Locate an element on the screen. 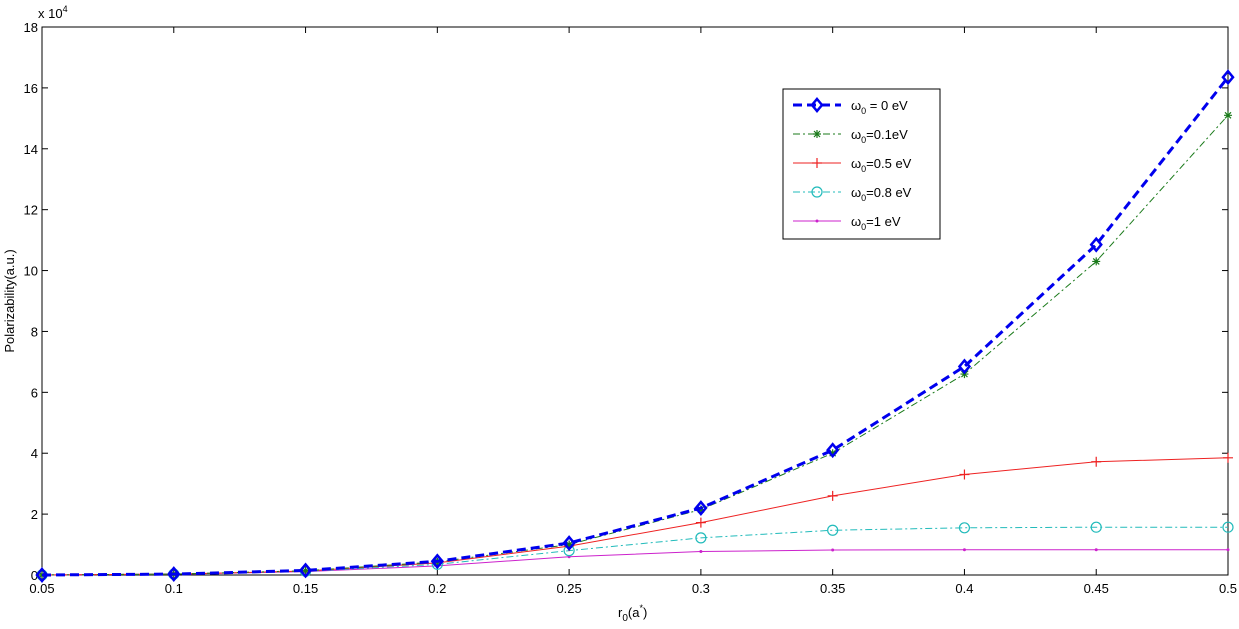 The image size is (1239, 629). x-tick-label: 0.2 is located at coordinates (437, 588).